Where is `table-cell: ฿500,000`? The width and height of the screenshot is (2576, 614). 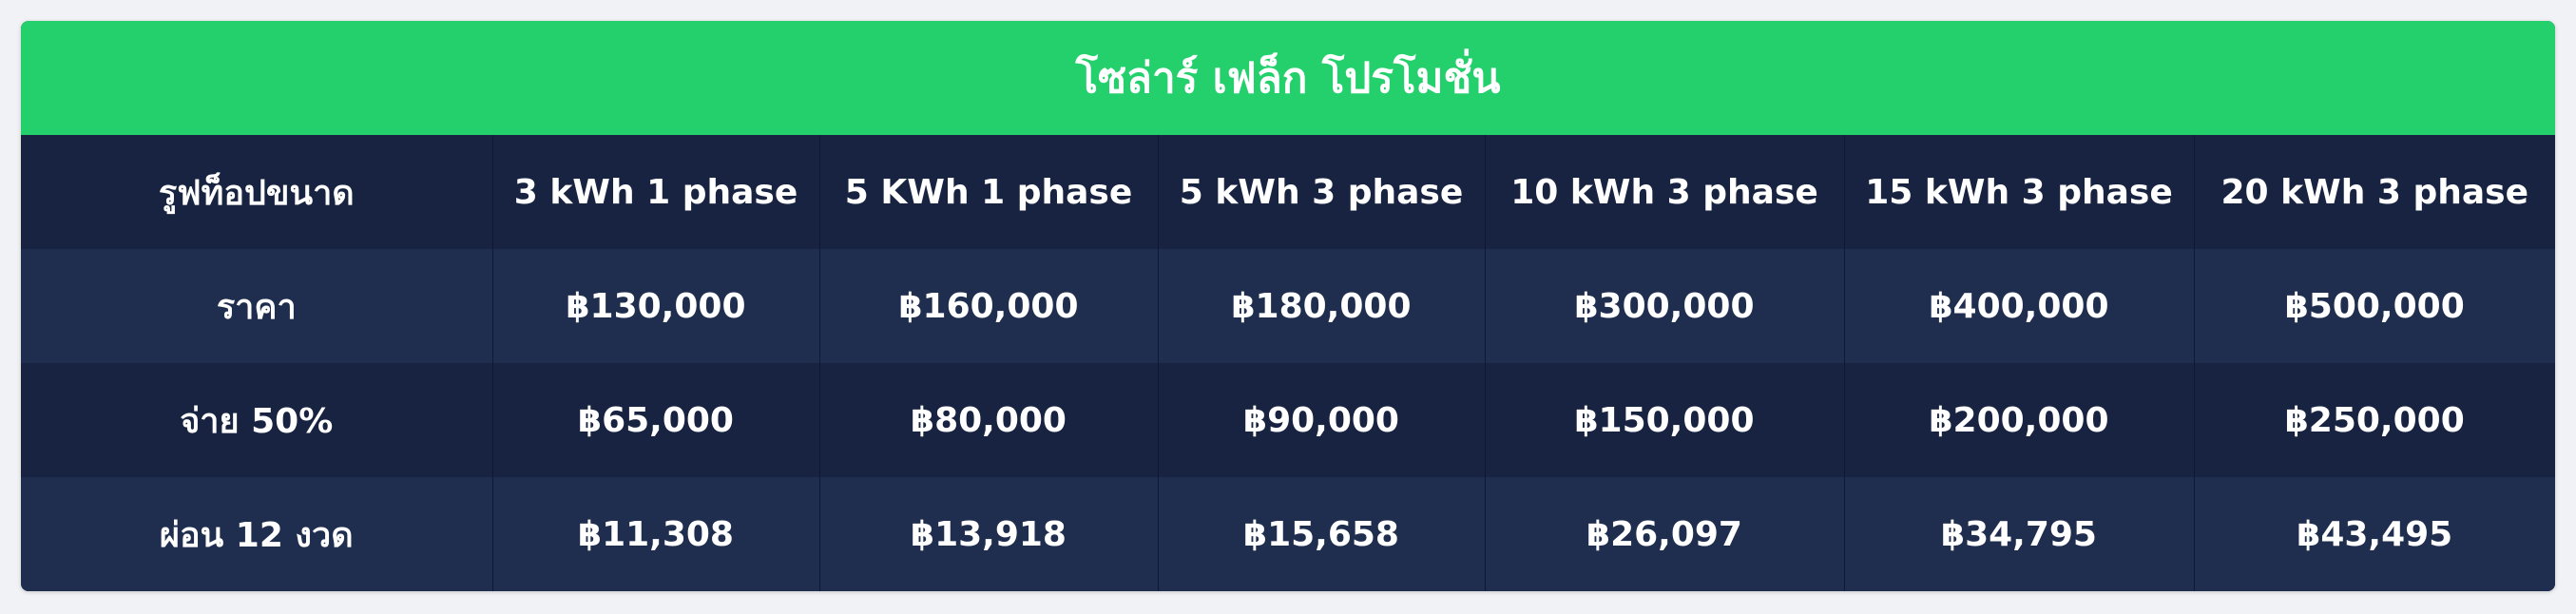 table-cell: ฿500,000 is located at coordinates (2374, 306).